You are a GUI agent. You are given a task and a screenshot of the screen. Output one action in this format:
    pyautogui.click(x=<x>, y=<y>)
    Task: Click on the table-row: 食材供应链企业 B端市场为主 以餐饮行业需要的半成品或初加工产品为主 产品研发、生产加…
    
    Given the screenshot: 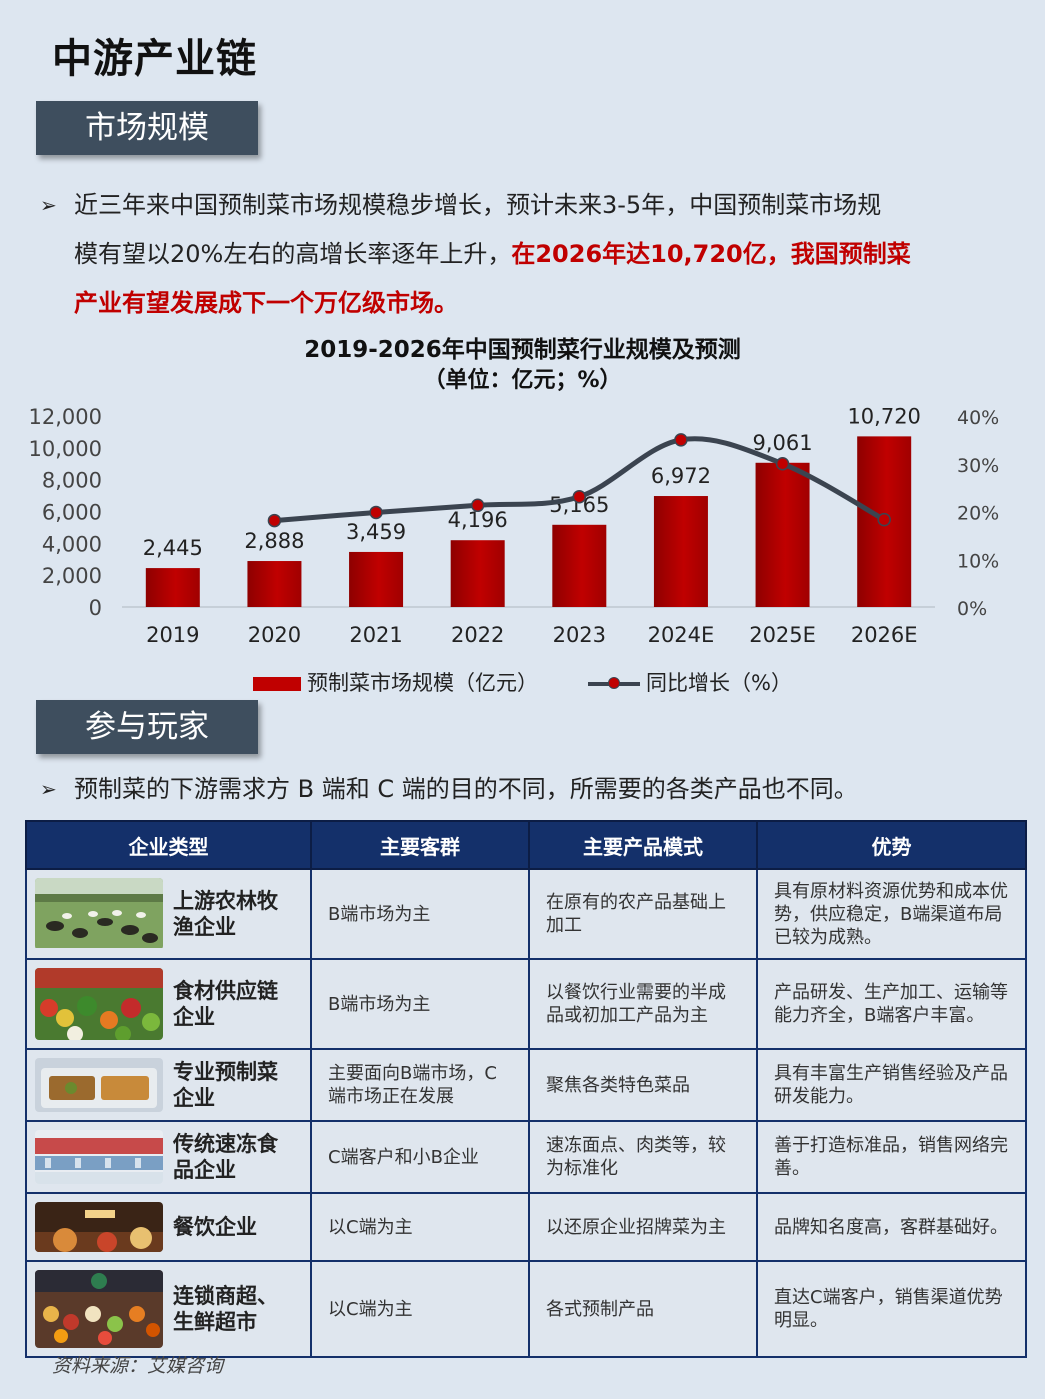 What is the action you would take?
    pyautogui.click(x=526, y=1004)
    